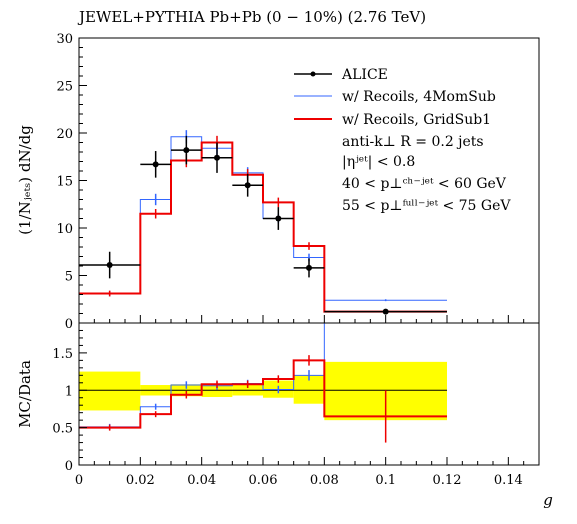 The width and height of the screenshot is (577, 524). I want to click on xtick-label-4: 0.08, so click(324, 480).